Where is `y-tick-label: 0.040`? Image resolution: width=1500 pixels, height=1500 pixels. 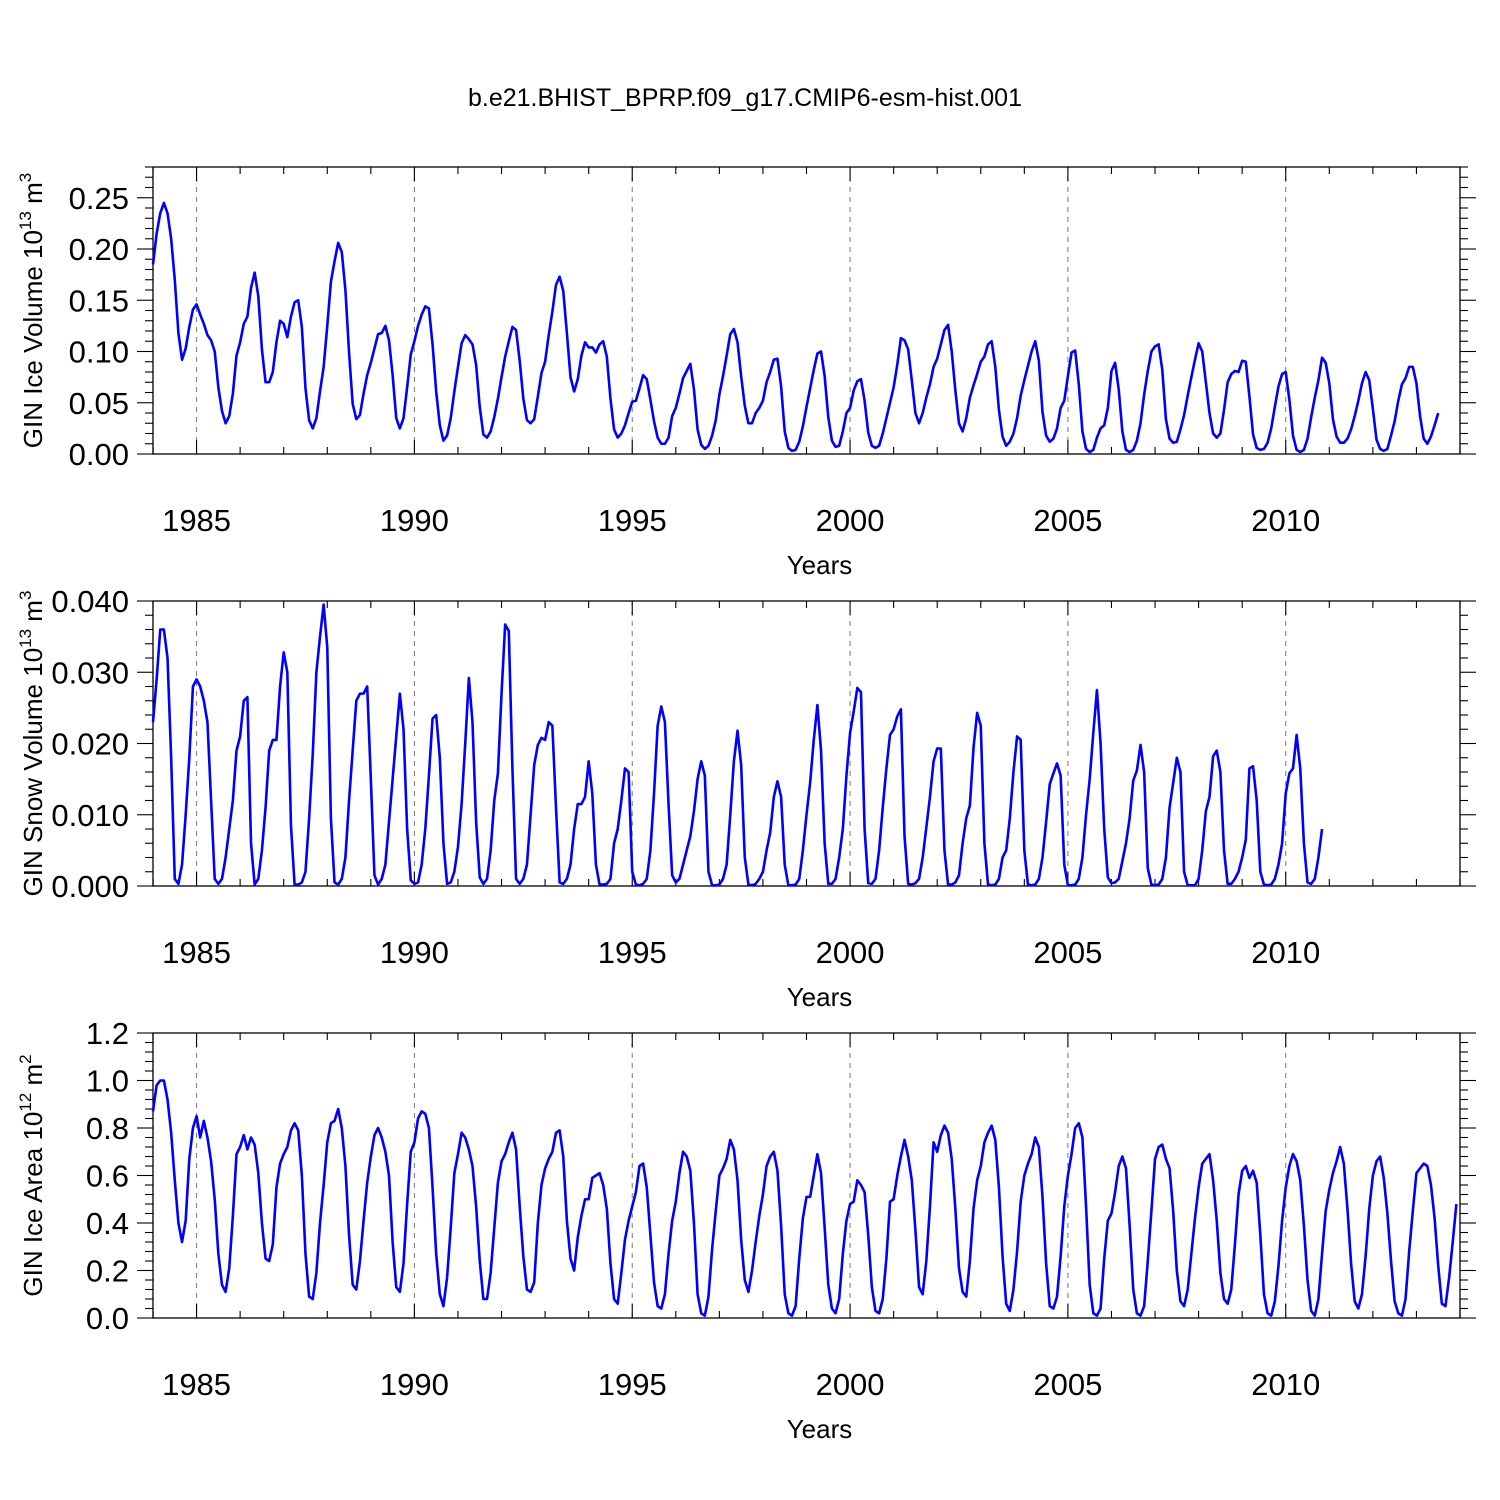 y-tick-label: 0.040 is located at coordinates (90, 601).